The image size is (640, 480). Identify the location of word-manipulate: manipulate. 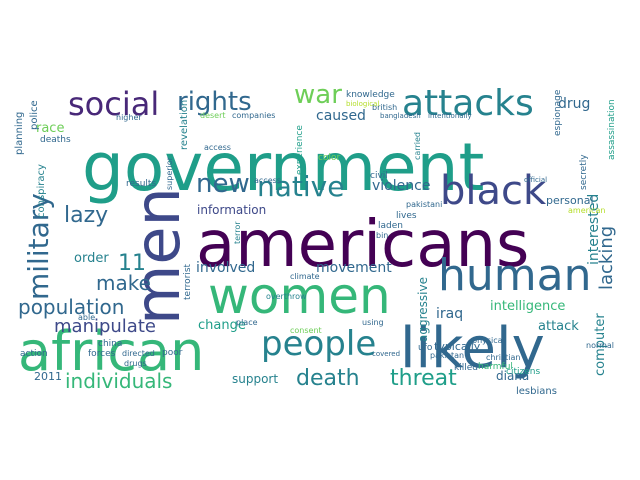
(105, 326).